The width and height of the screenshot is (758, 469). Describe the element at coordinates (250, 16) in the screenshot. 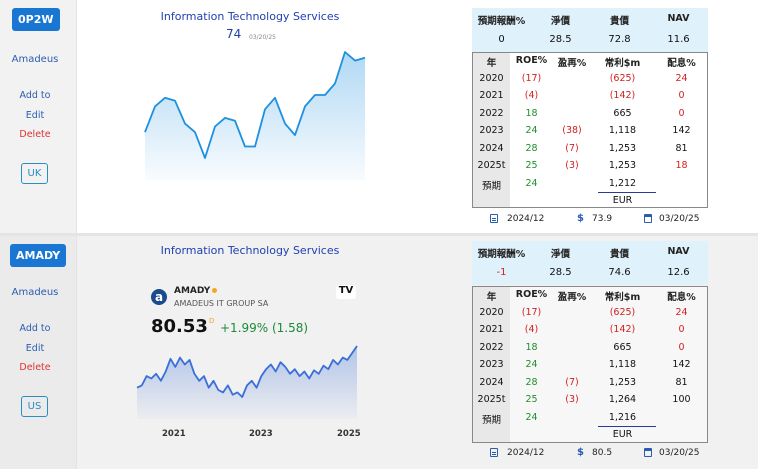

I see `sector-title: Information Technology Services` at that location.